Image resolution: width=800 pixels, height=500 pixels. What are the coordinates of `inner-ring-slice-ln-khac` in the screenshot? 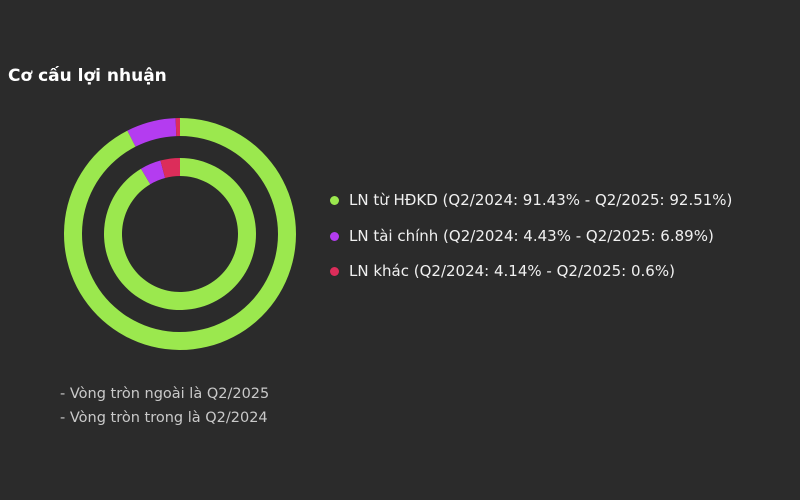 It's located at (170, 168).